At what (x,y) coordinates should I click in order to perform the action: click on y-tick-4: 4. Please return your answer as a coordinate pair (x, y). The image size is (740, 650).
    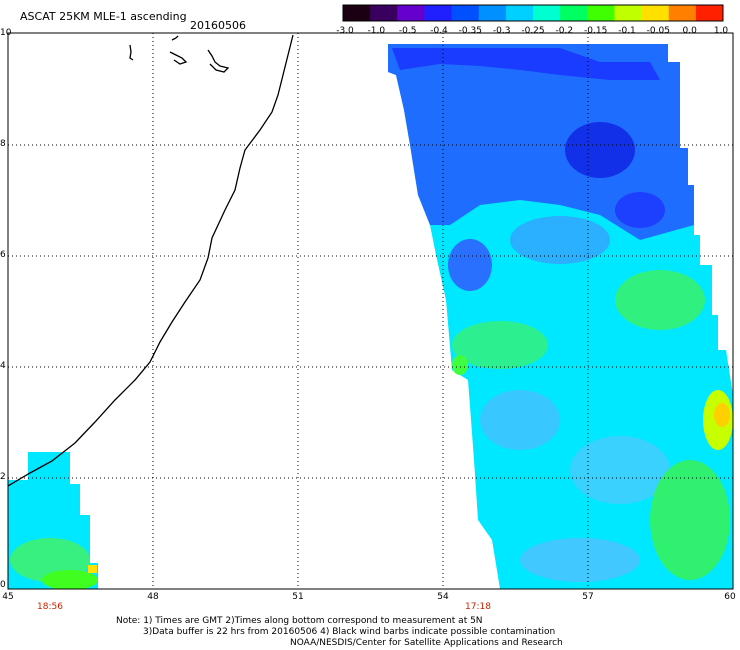
    Looking at the image, I should click on (3, 366).